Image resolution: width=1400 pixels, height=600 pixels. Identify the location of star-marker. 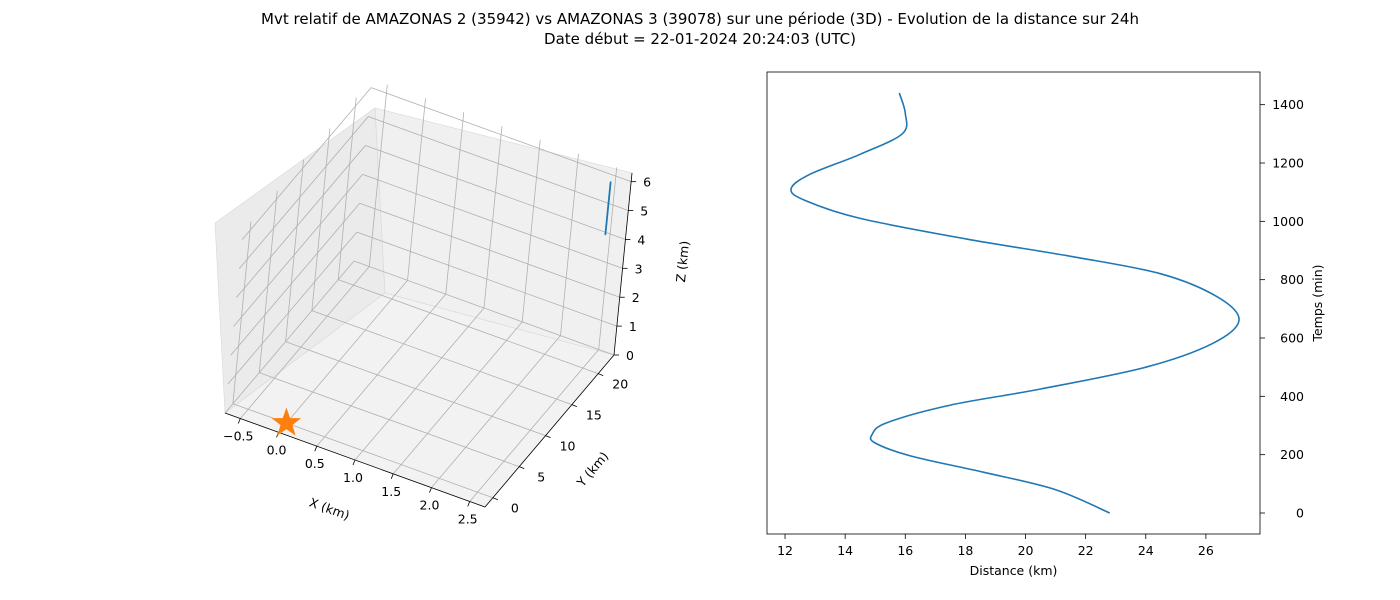
(286, 421).